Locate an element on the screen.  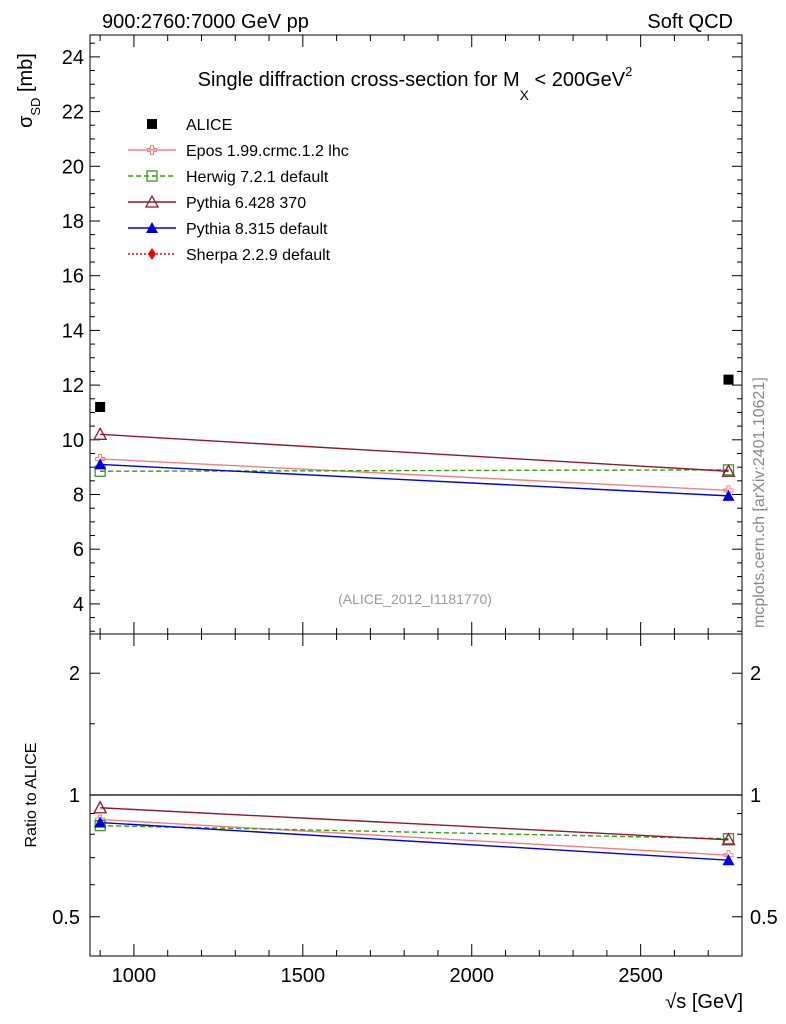
legend-entry: Sherpa 2.2.9 default is located at coordinates (229, 255).